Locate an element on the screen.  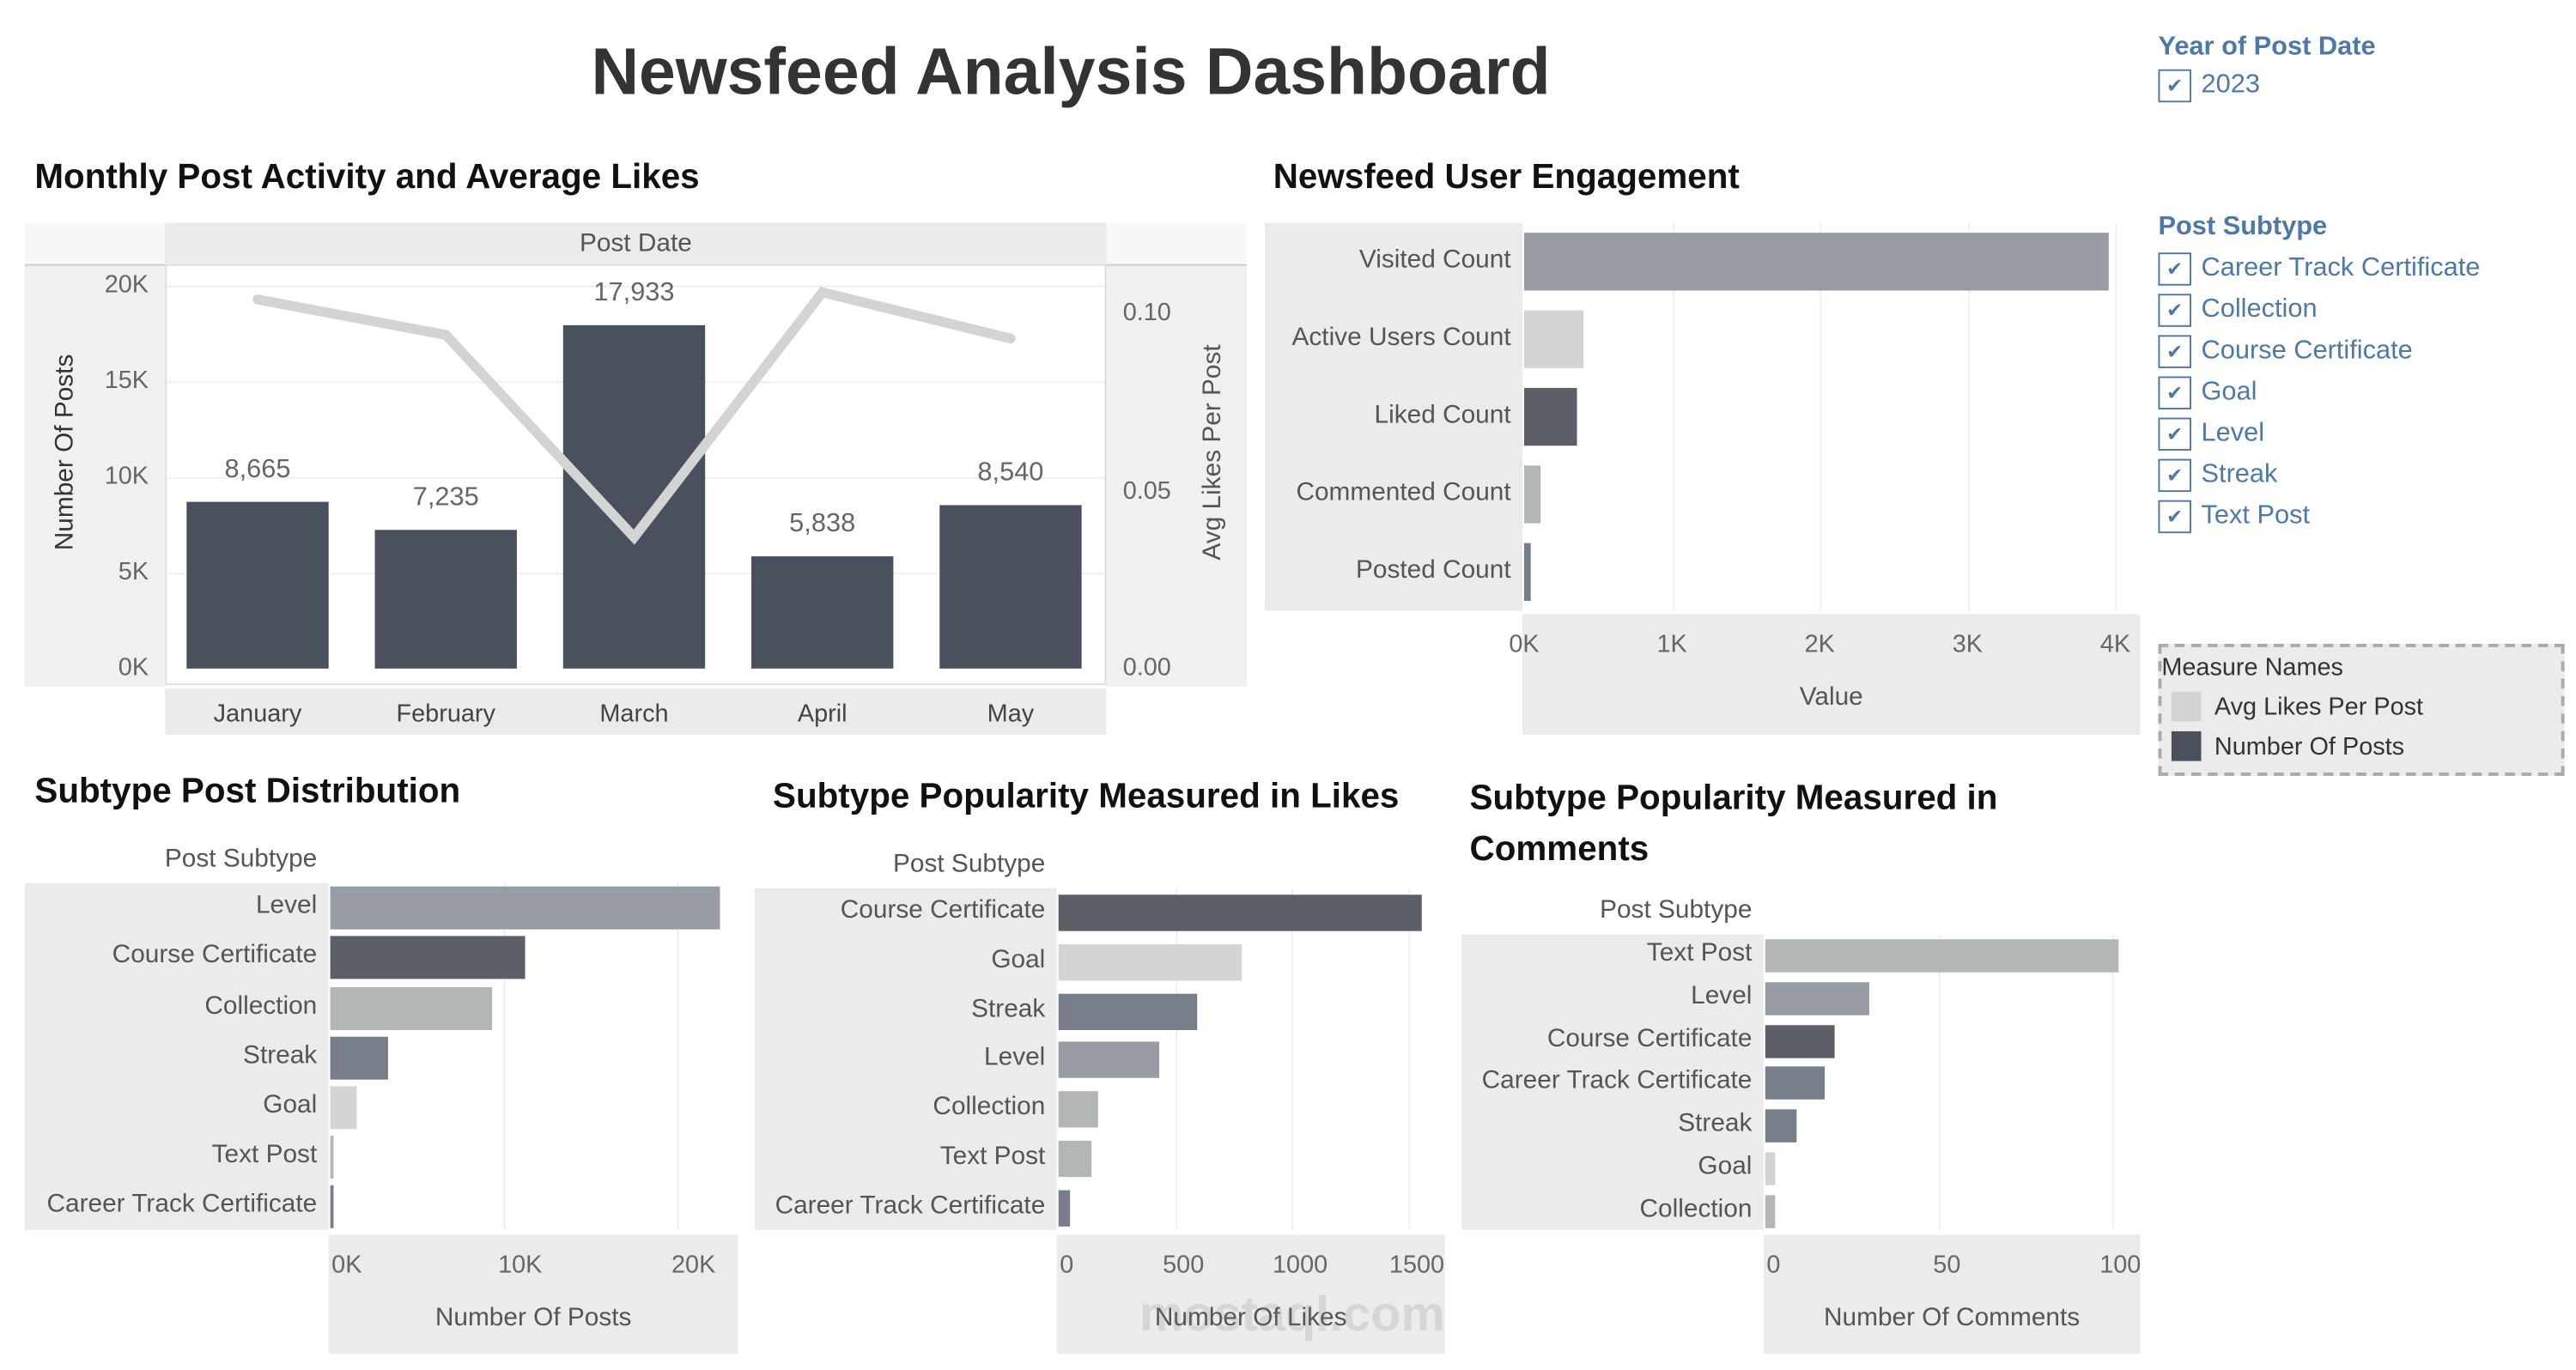
bar-posted-count is located at coordinates (1527, 572).